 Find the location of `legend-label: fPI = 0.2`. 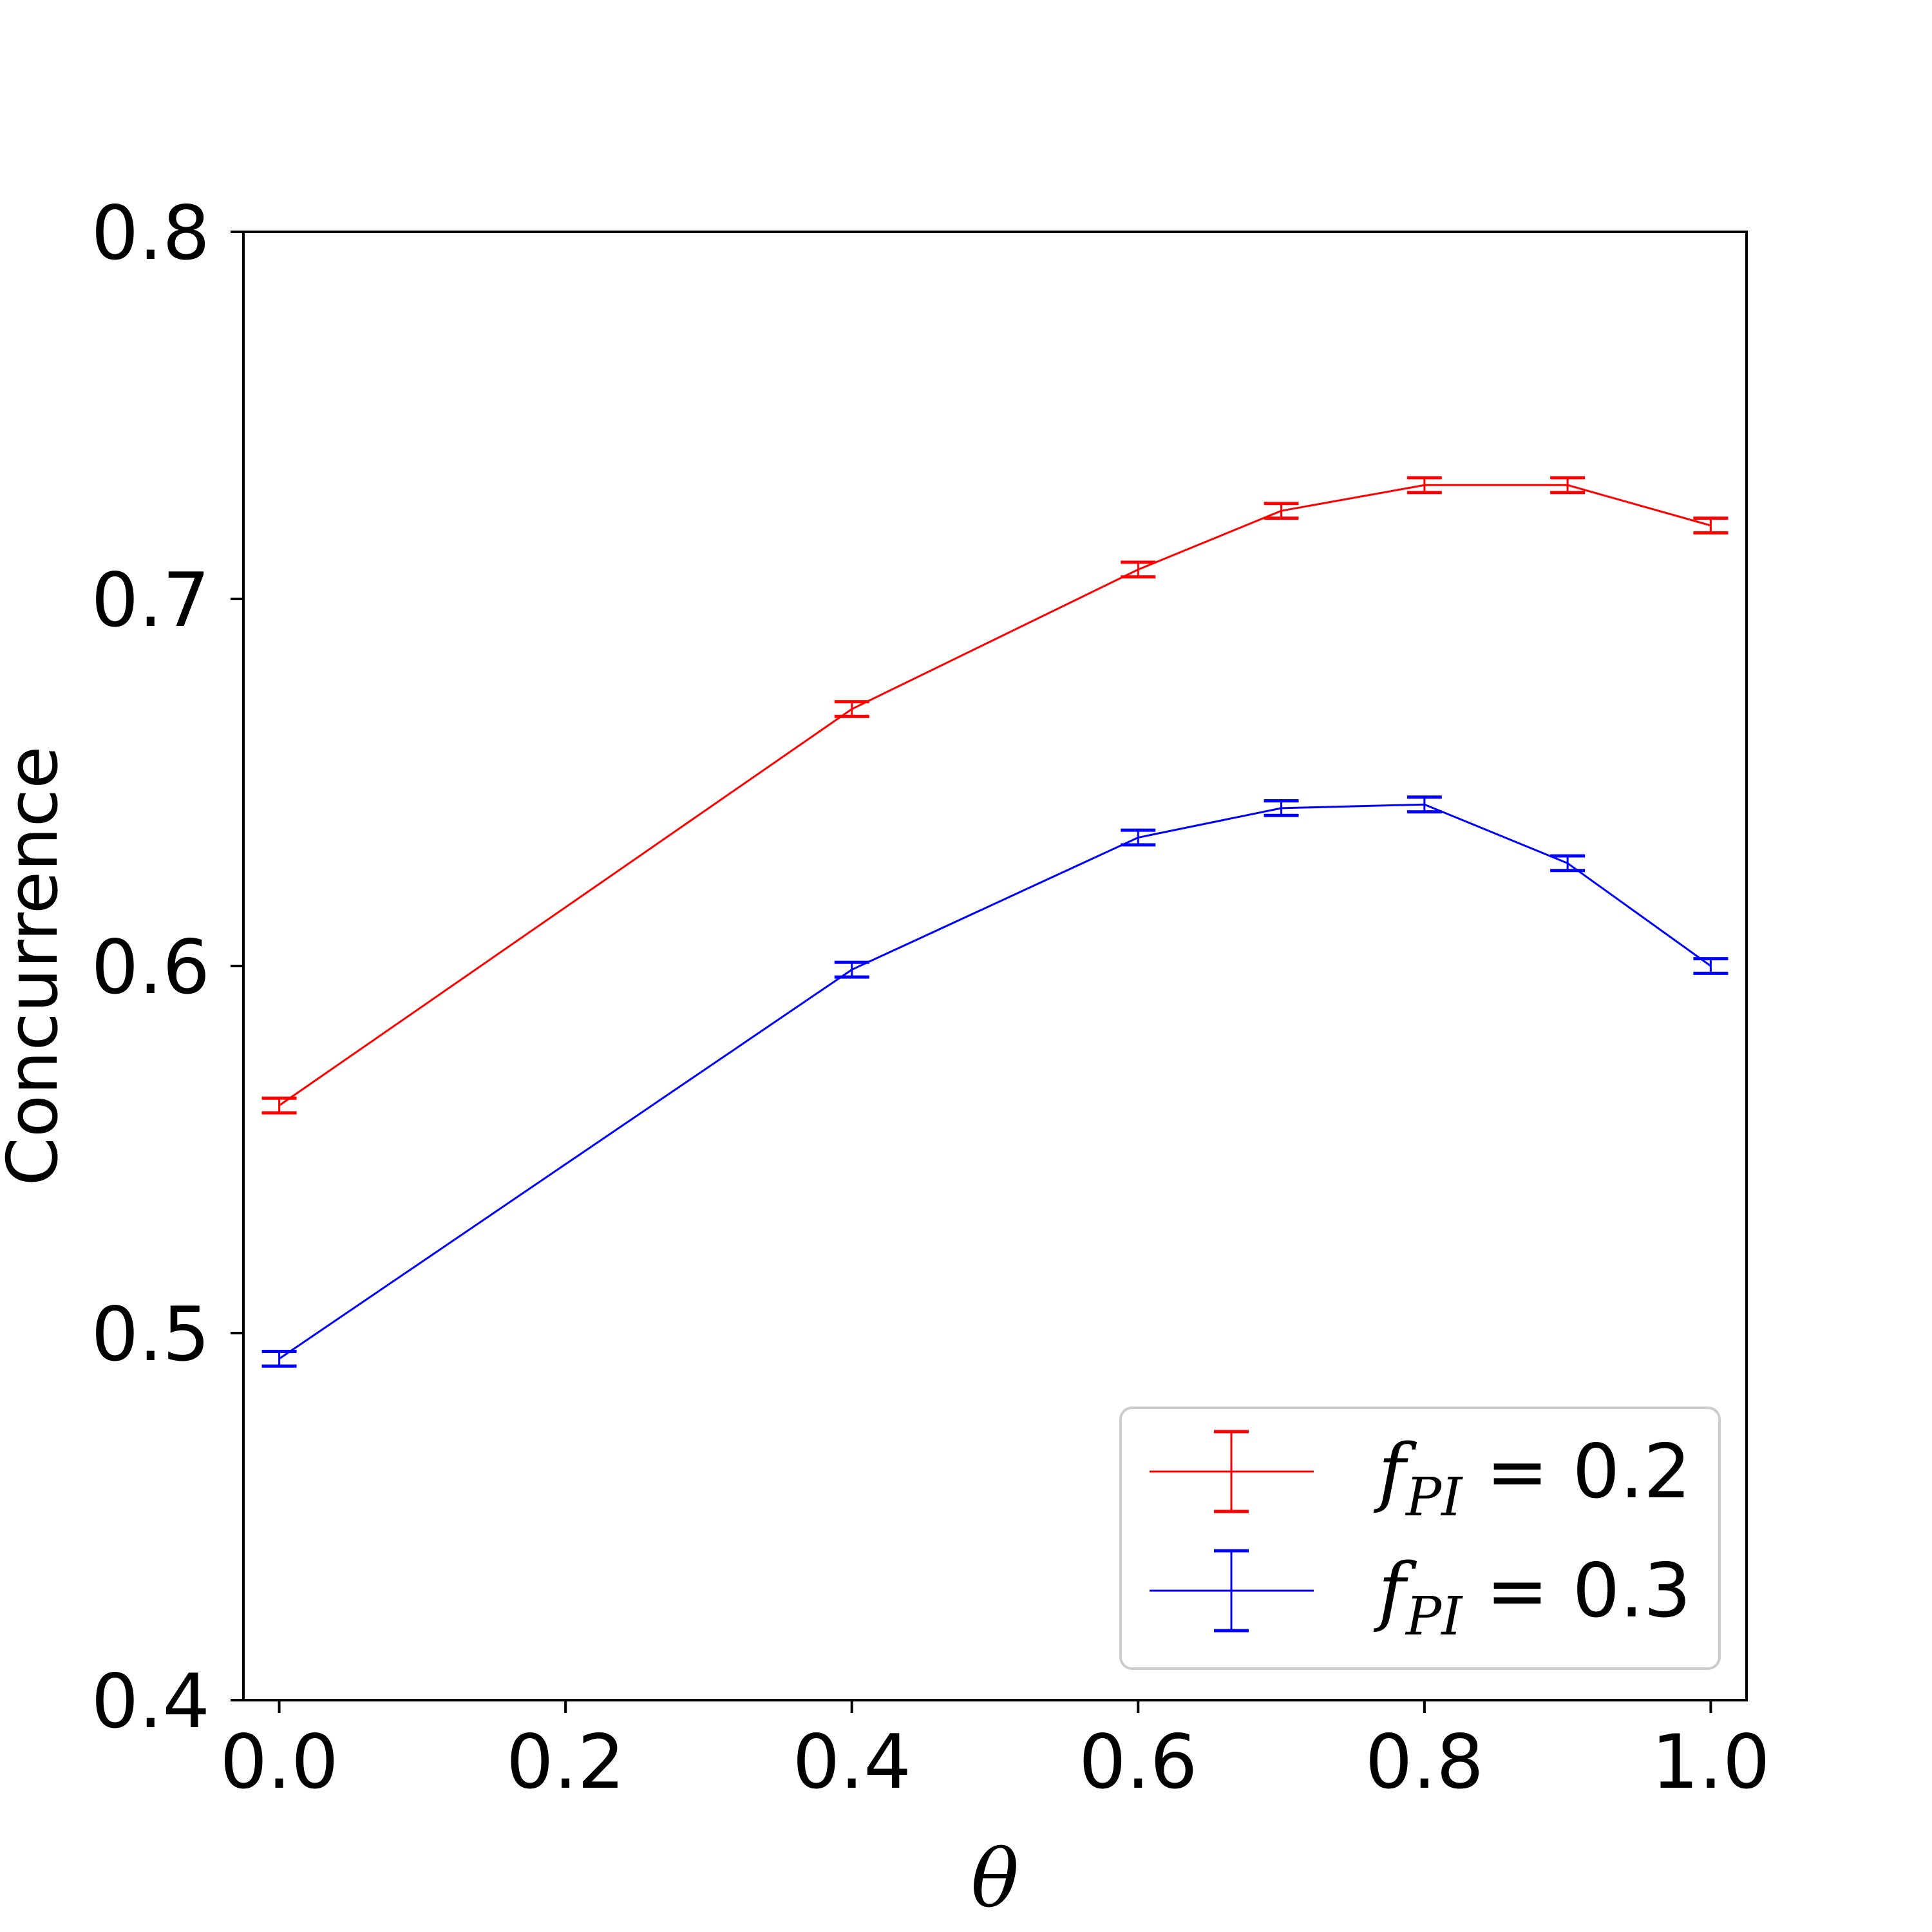

legend-label: fPI = 0.2 is located at coordinates (1532, 1478).